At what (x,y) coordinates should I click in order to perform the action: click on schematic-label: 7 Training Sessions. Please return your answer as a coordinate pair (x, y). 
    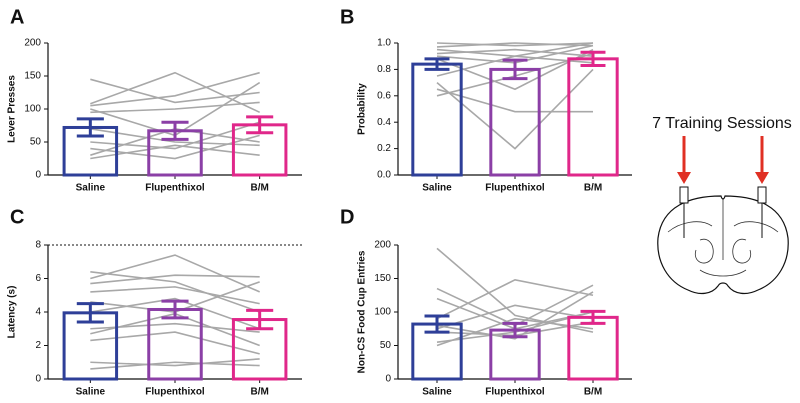
    Looking at the image, I should click on (722, 123).